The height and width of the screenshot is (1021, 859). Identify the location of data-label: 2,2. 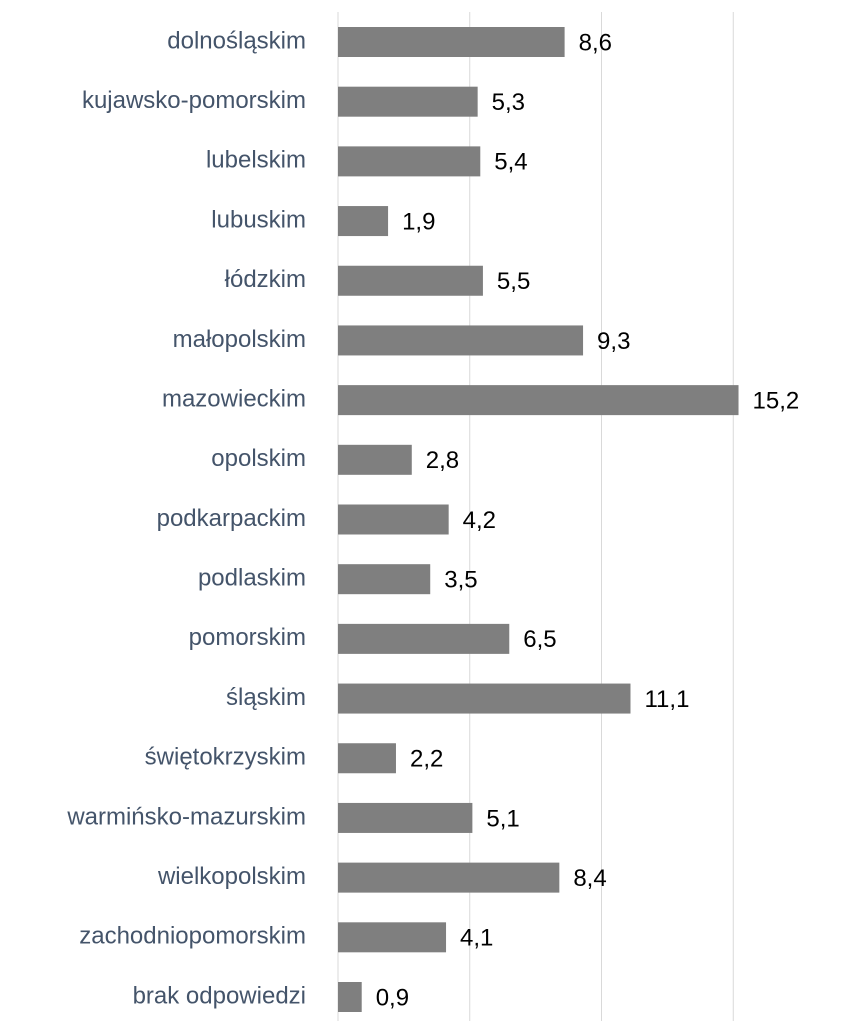
(426, 759).